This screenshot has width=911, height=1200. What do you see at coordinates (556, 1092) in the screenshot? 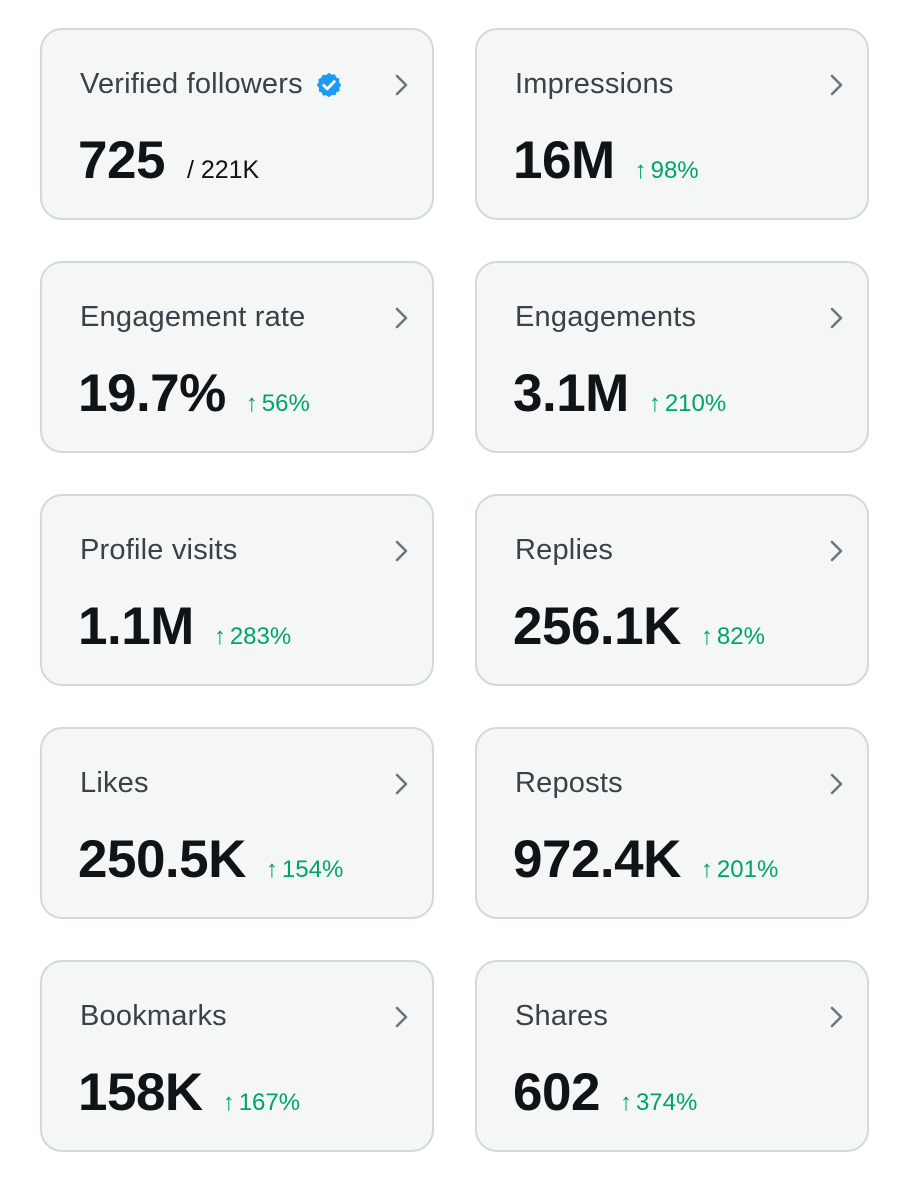
I see `metric-value: 602` at bounding box center [556, 1092].